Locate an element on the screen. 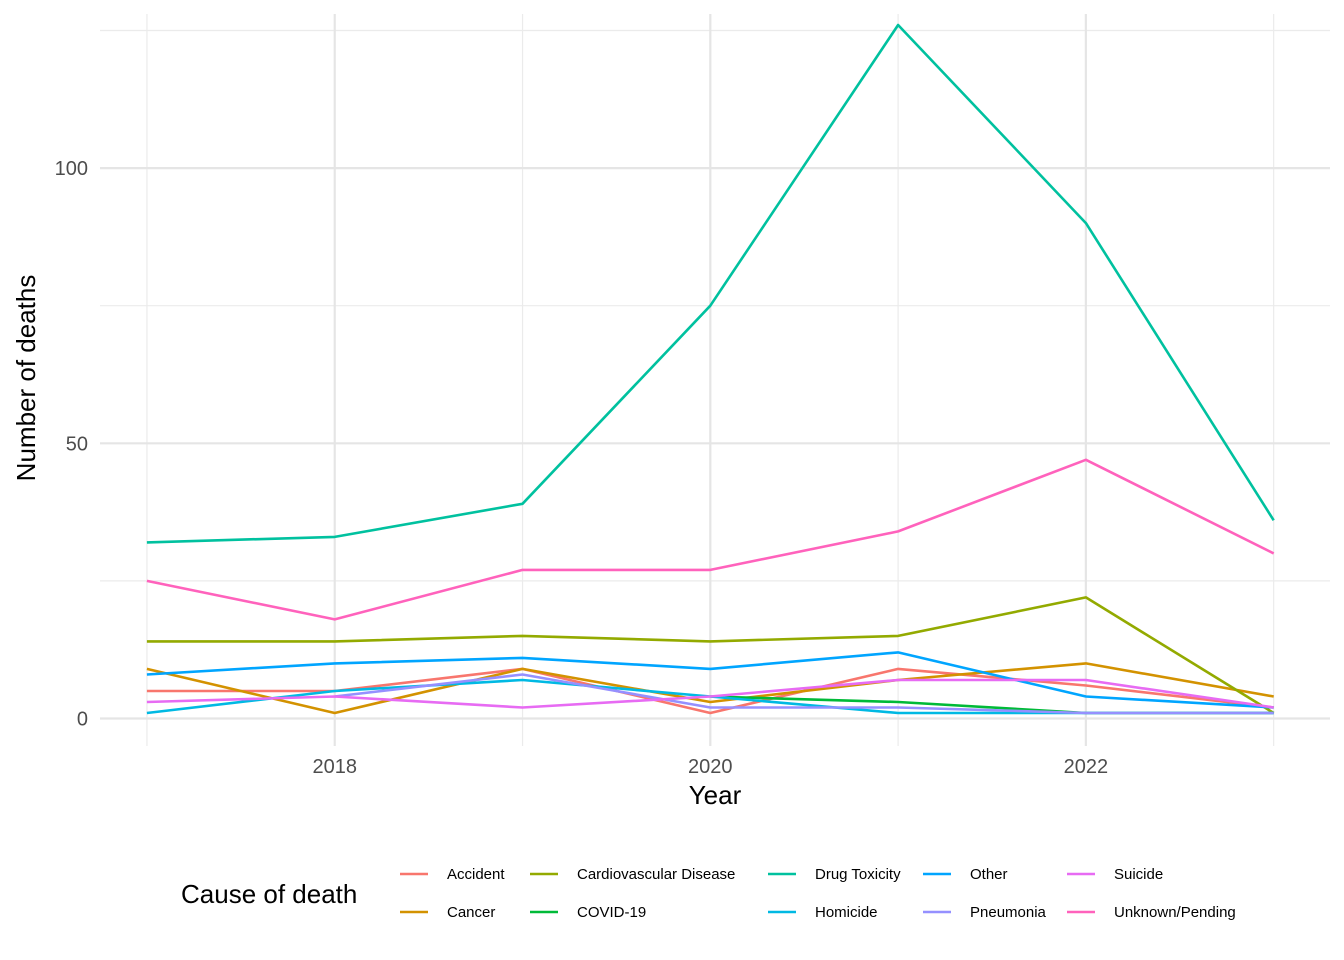 The image size is (1344, 960). series-line-cancer is located at coordinates (710, 688).